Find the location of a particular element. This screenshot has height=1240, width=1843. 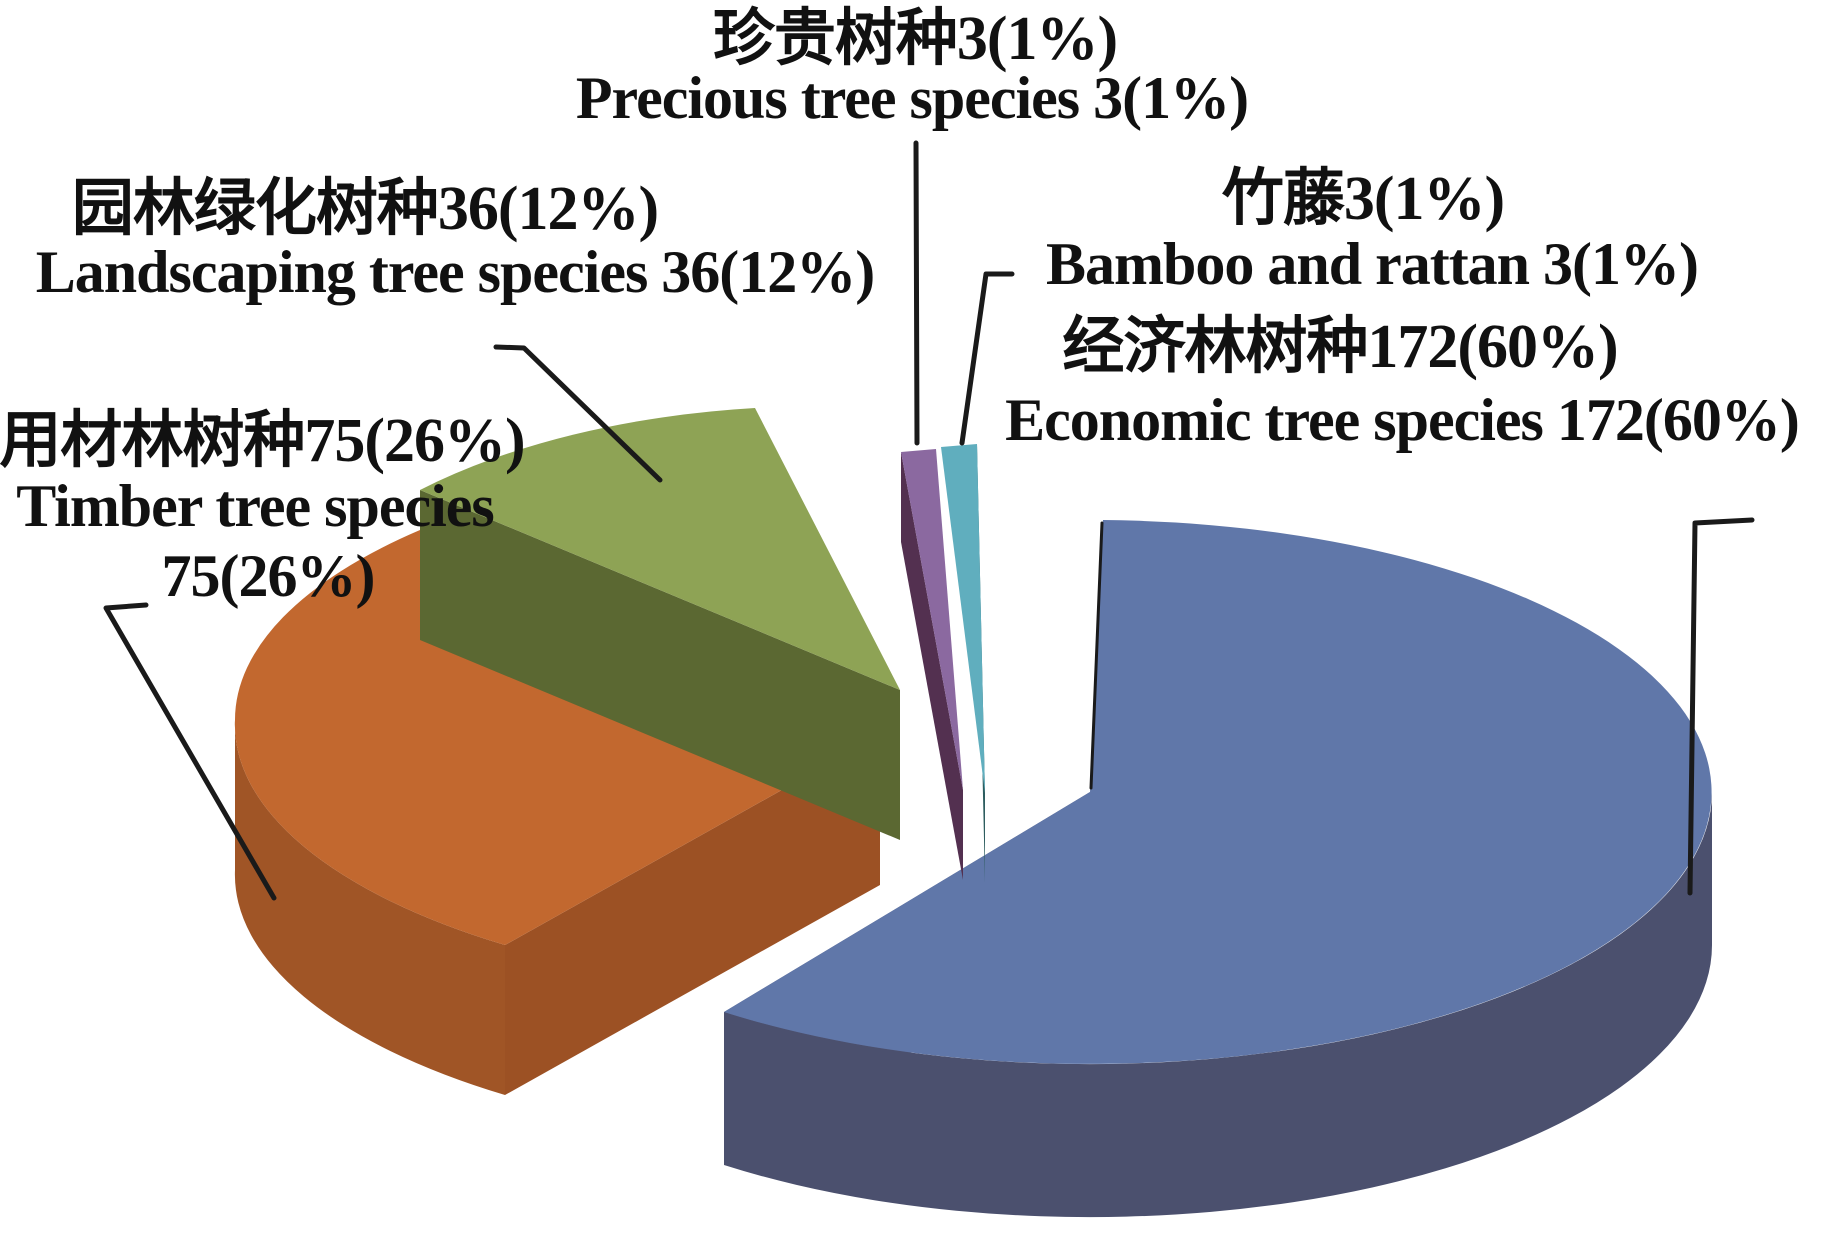

leader-timber is located at coordinates (190, 751).